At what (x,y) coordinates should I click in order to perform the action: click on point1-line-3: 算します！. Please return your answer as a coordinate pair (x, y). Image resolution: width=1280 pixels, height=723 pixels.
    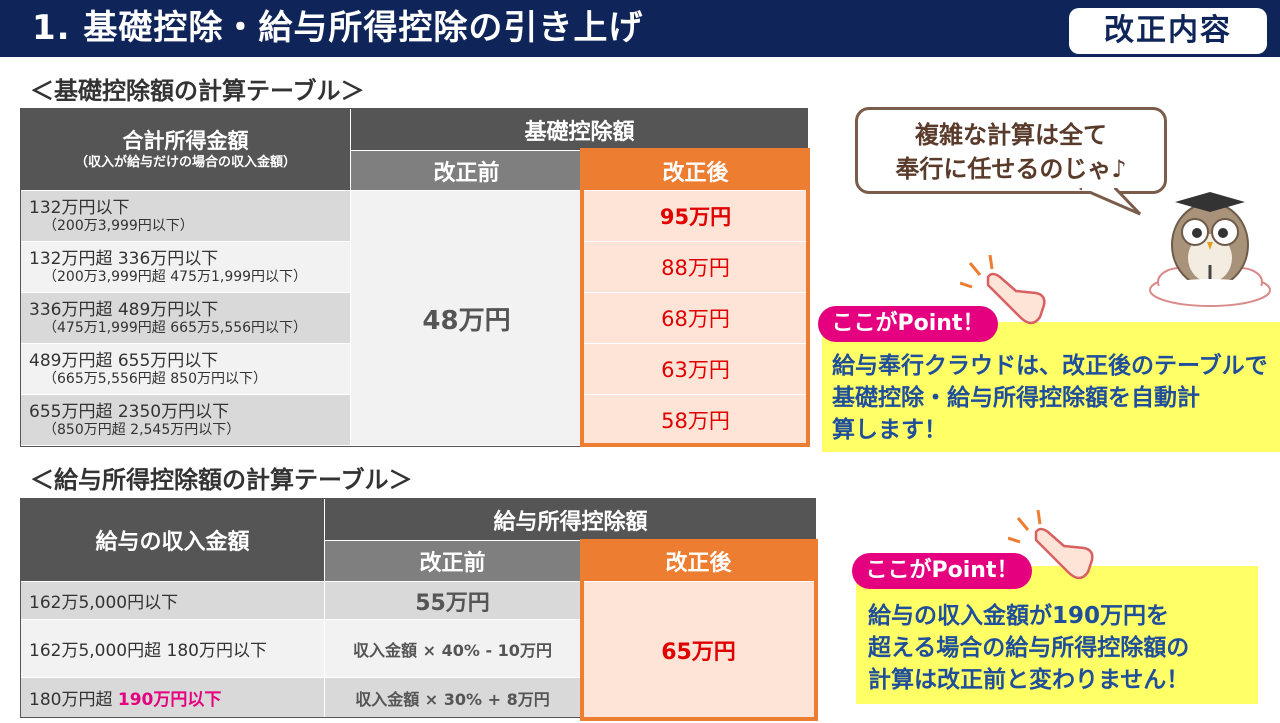
    Looking at the image, I should click on (889, 430).